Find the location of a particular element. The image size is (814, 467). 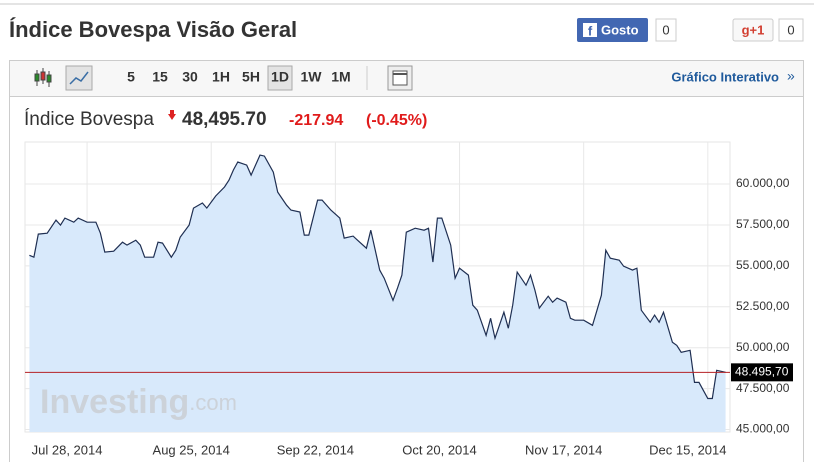

period-button: 1M is located at coordinates (340, 77).